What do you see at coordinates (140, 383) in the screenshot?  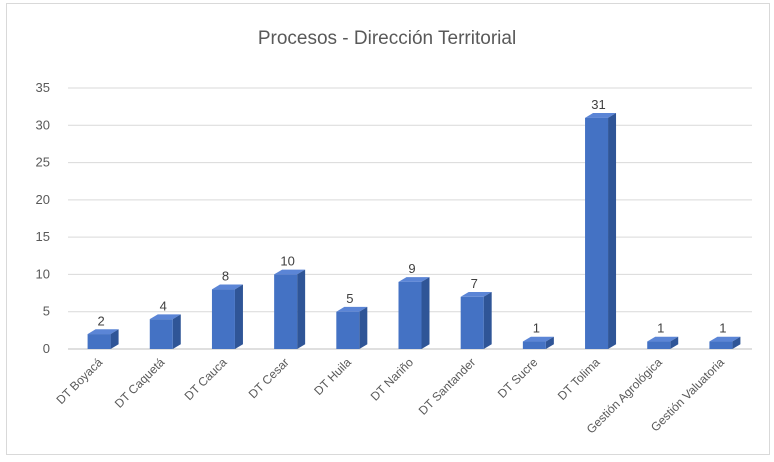 I see `x-tick-label: DT Caquetá` at bounding box center [140, 383].